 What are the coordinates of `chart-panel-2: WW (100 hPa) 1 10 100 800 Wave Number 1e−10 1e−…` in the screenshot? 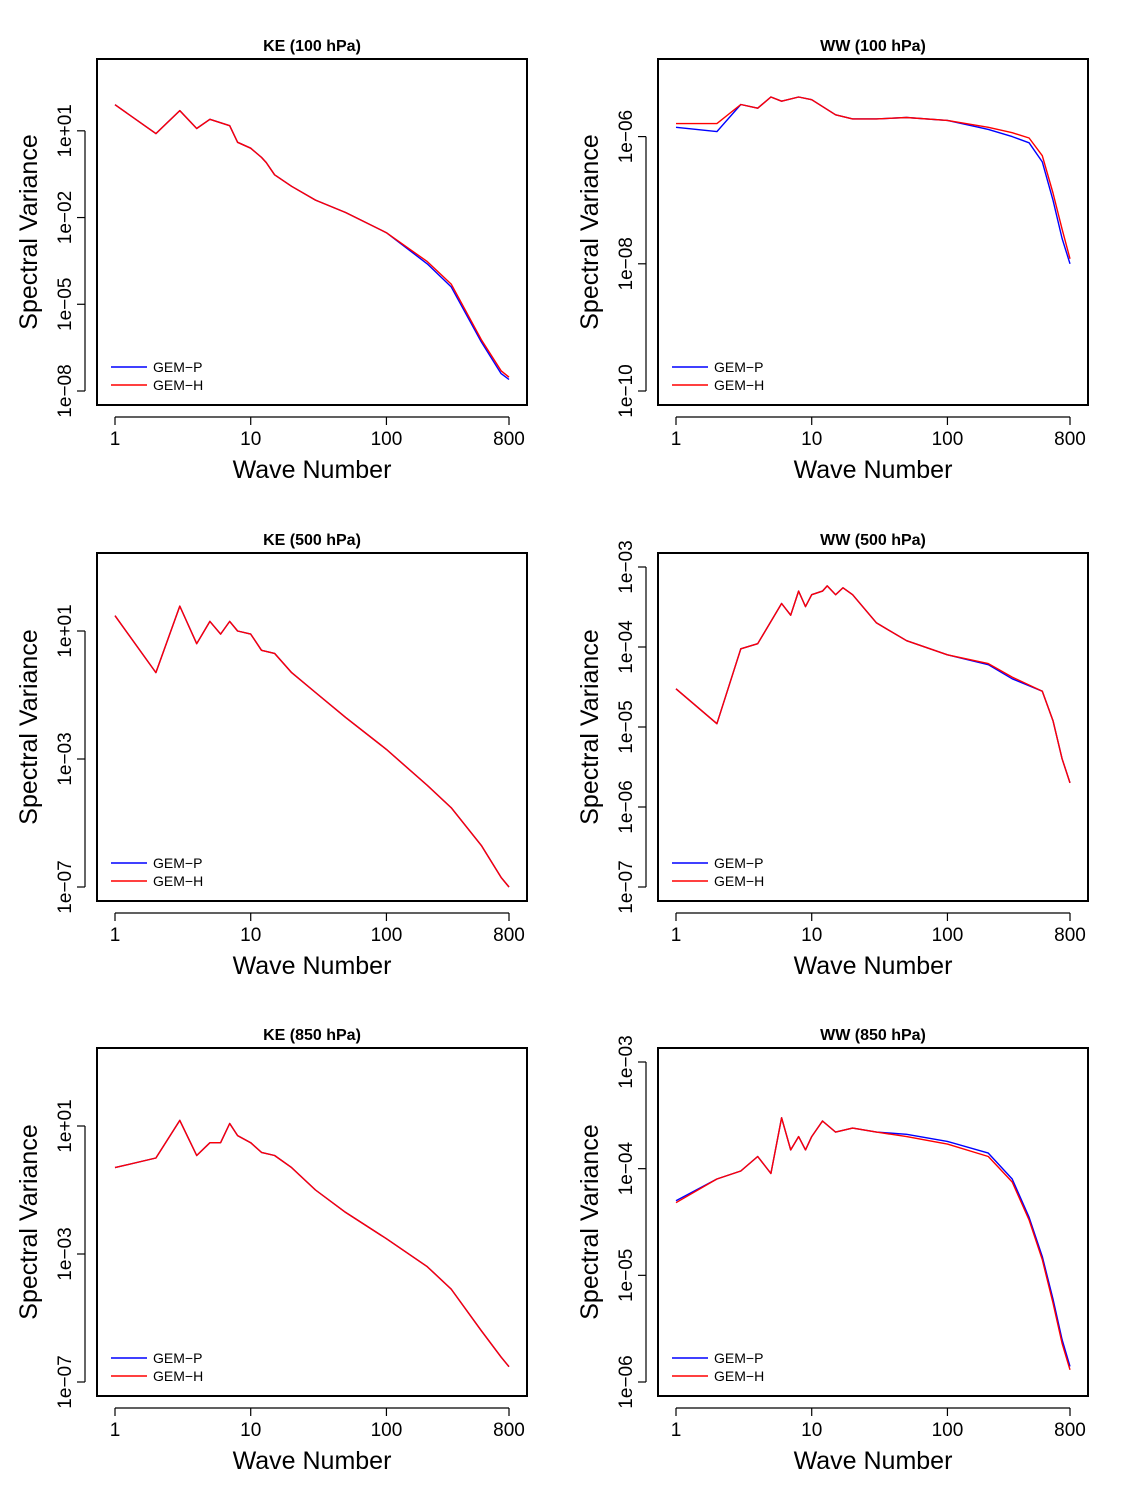 It's located at (832, 261).